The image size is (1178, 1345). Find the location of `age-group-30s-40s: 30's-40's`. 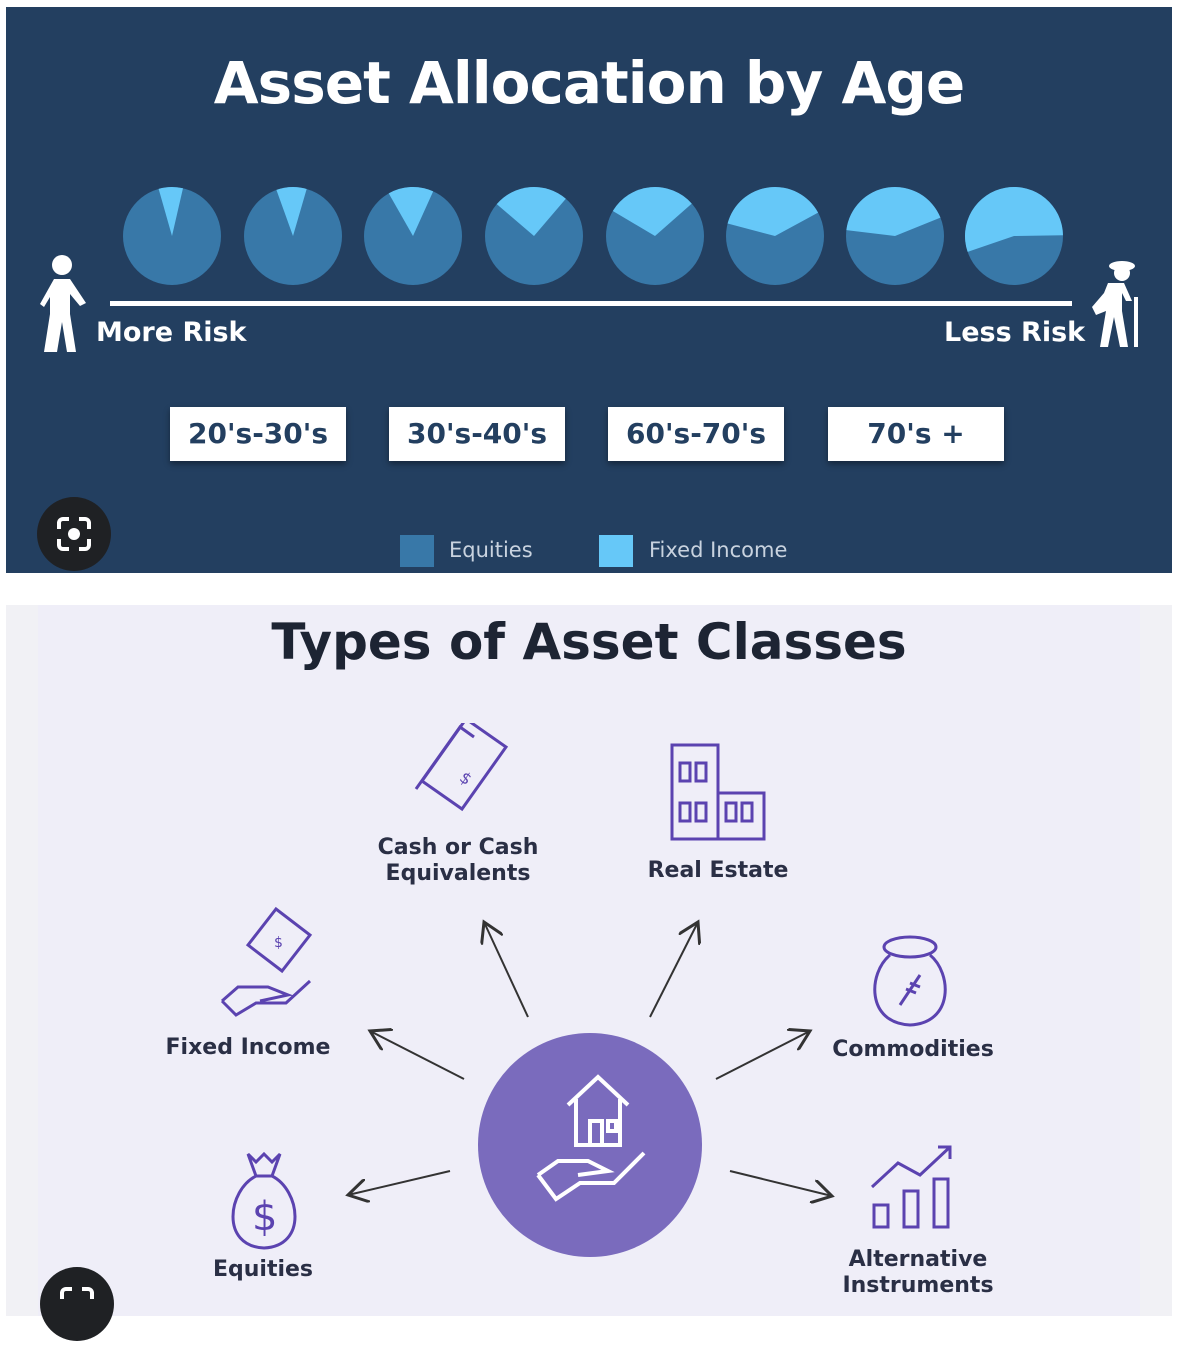

age-group-30s-40s: 30's-40's is located at coordinates (477, 434).